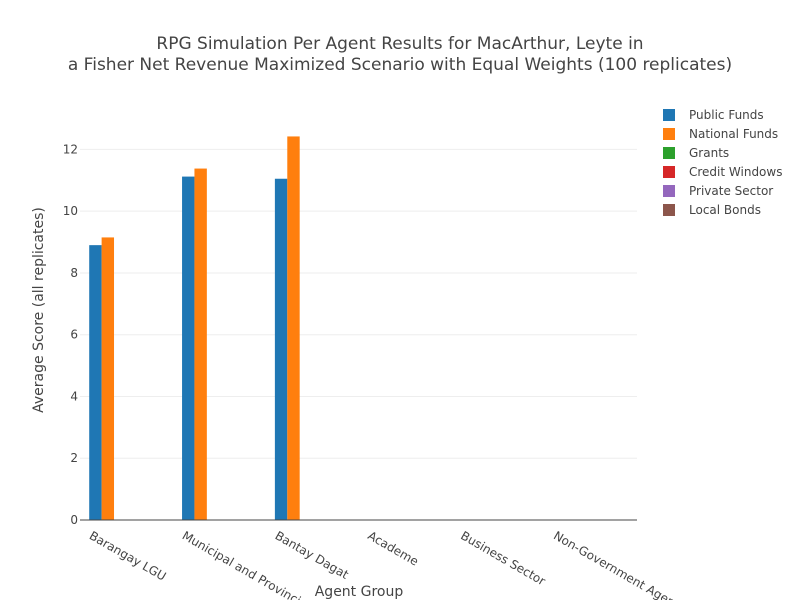 The width and height of the screenshot is (800, 600). Describe the element at coordinates (74, 273) in the screenshot. I see `y-tick-label: 8` at that location.